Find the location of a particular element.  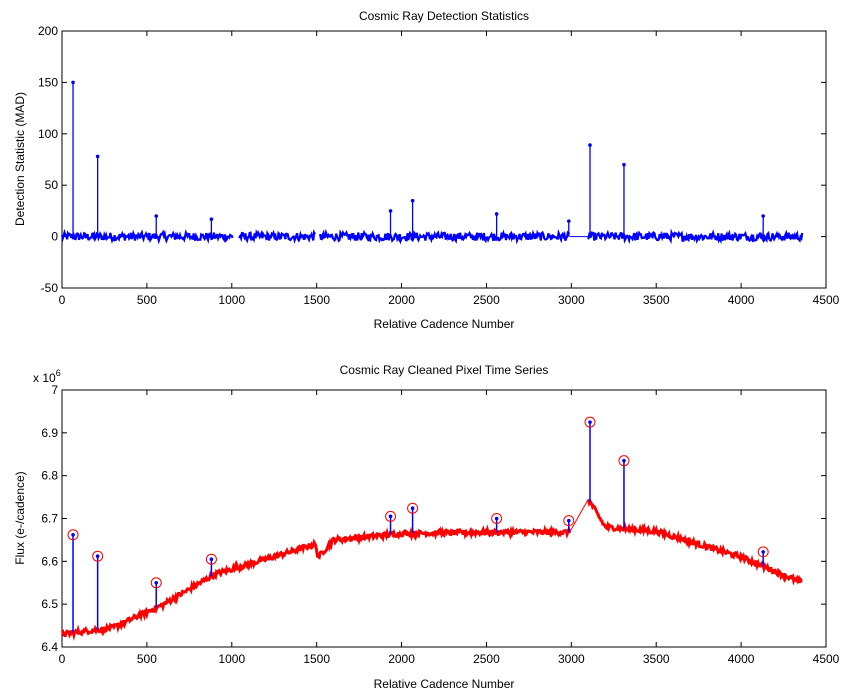

y-tick-label: 50 is located at coordinates (52, 185).